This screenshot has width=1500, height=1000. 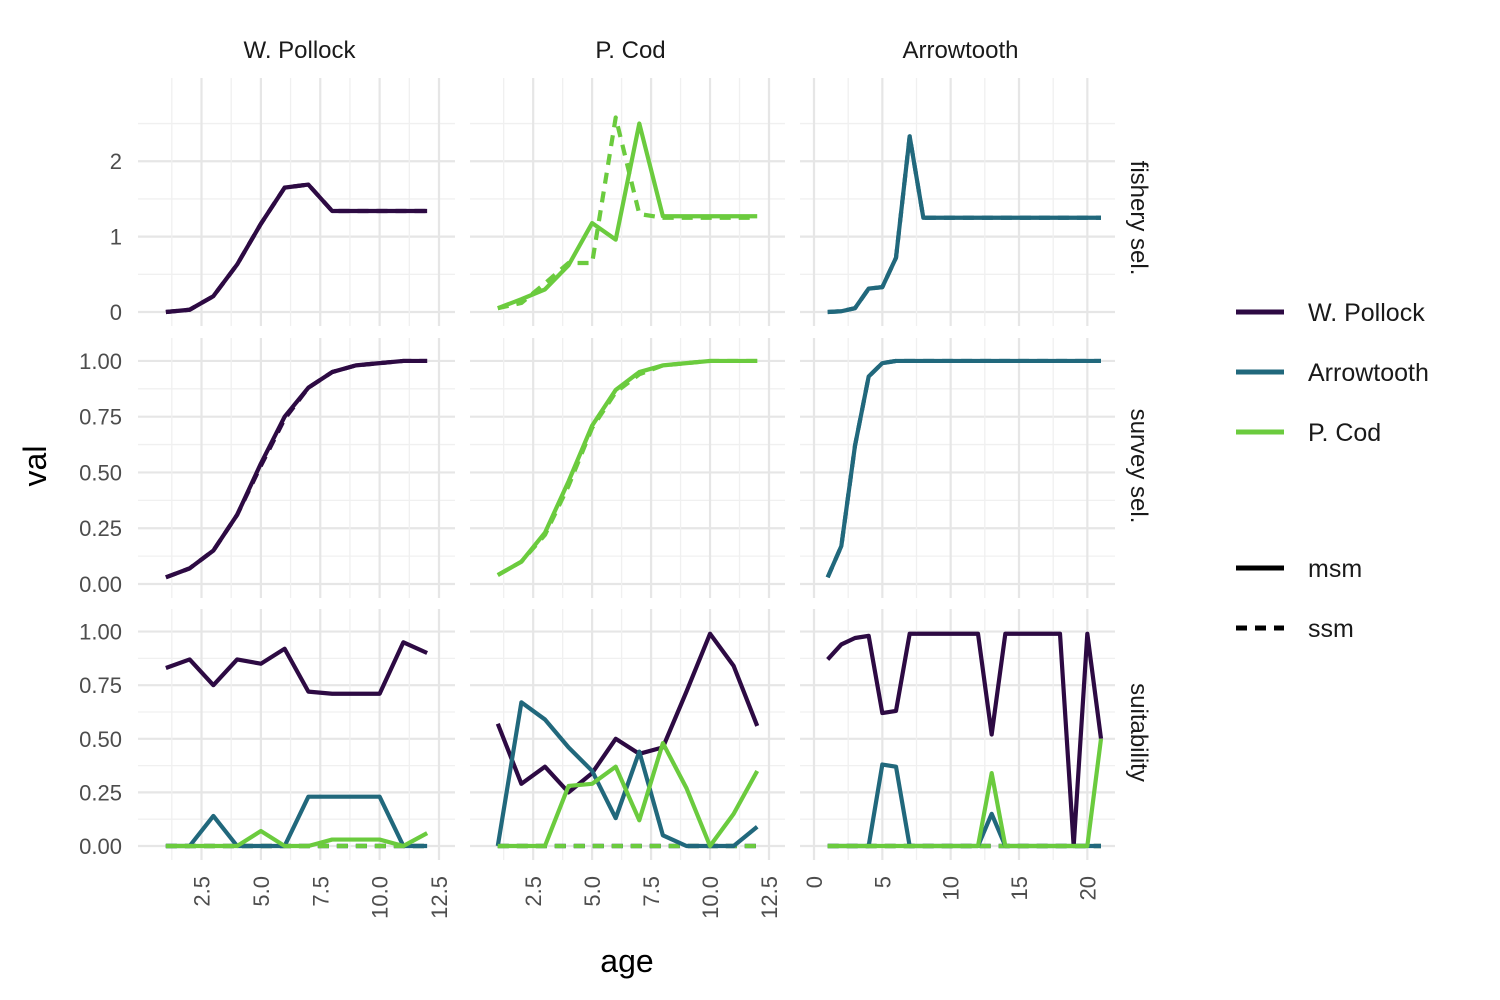 What do you see at coordinates (116, 237) in the screenshot?
I see `y-tick-label-fishery: 1` at bounding box center [116, 237].